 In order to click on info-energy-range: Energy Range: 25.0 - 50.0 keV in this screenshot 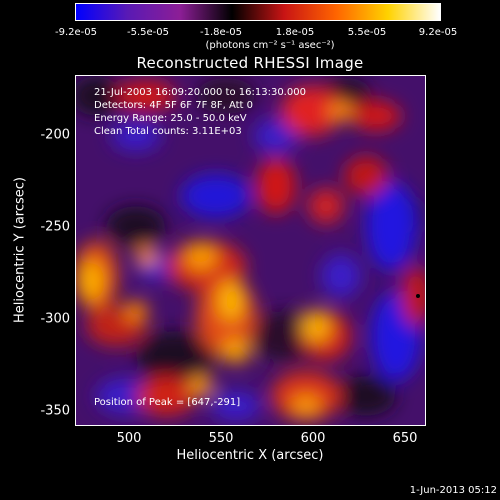, I will do `click(170, 118)`.